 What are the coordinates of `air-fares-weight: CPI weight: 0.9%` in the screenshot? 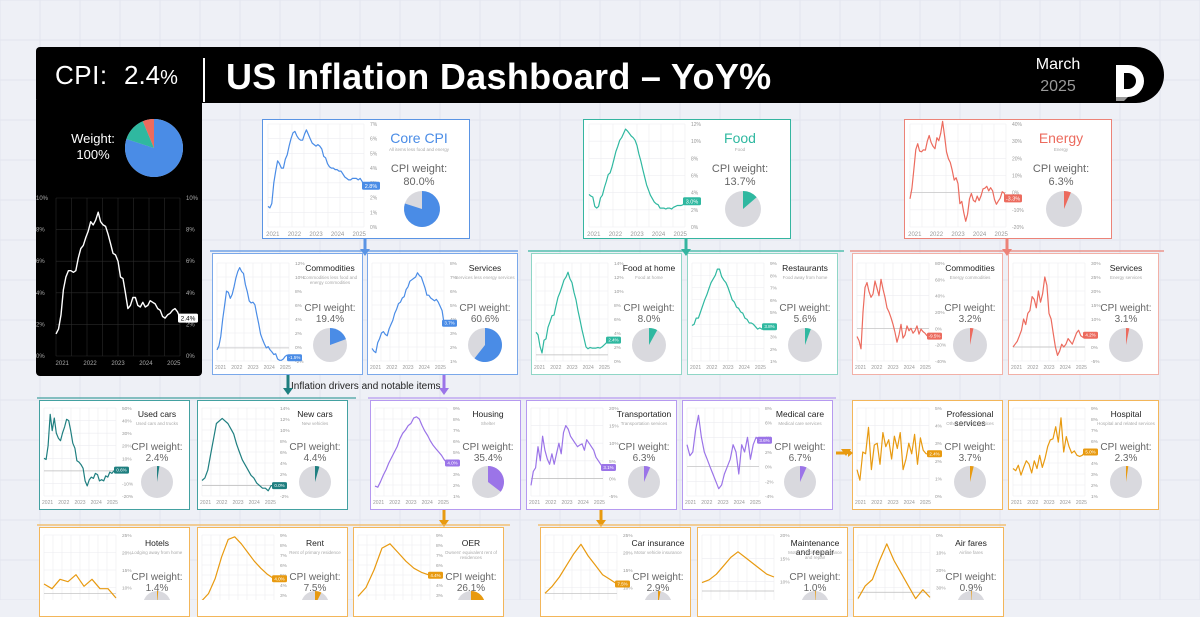 It's located at (971, 583).